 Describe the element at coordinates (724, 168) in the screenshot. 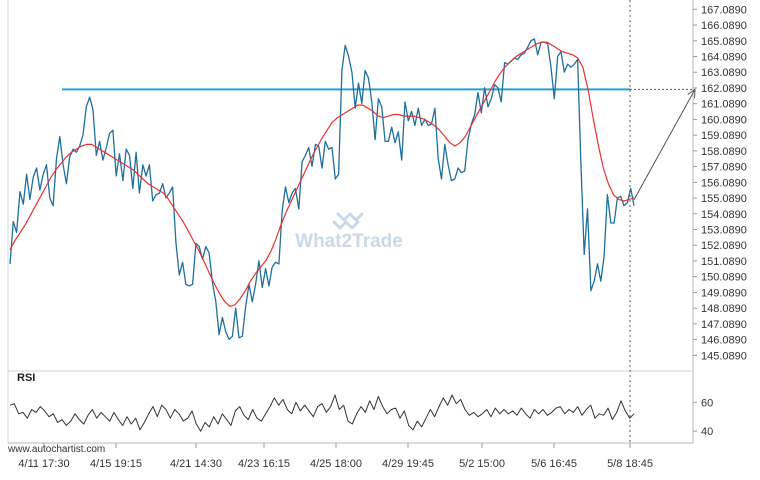

I see `price-y-tick-label: 157.0890` at that location.